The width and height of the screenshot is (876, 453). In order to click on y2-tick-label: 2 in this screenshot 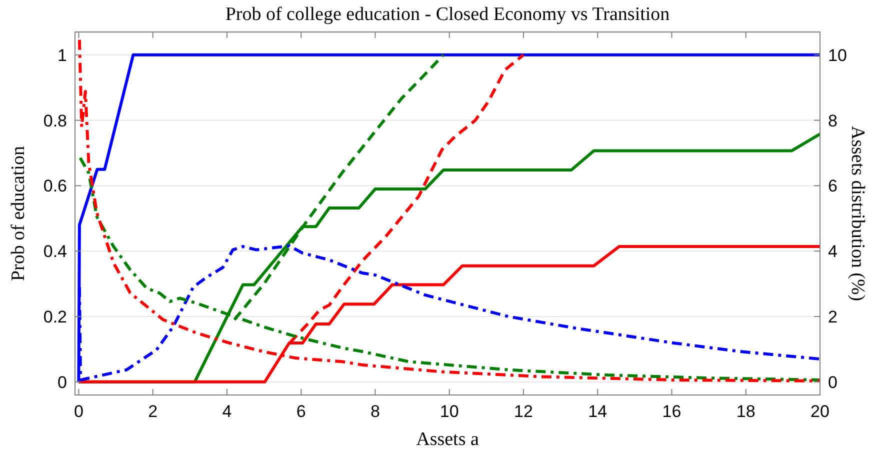, I will do `click(833, 317)`.